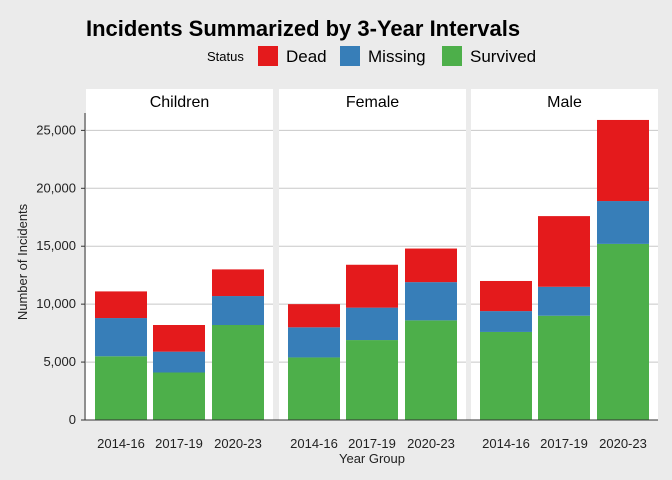  I want to click on bar-male-2014-16-missing, so click(506, 321).